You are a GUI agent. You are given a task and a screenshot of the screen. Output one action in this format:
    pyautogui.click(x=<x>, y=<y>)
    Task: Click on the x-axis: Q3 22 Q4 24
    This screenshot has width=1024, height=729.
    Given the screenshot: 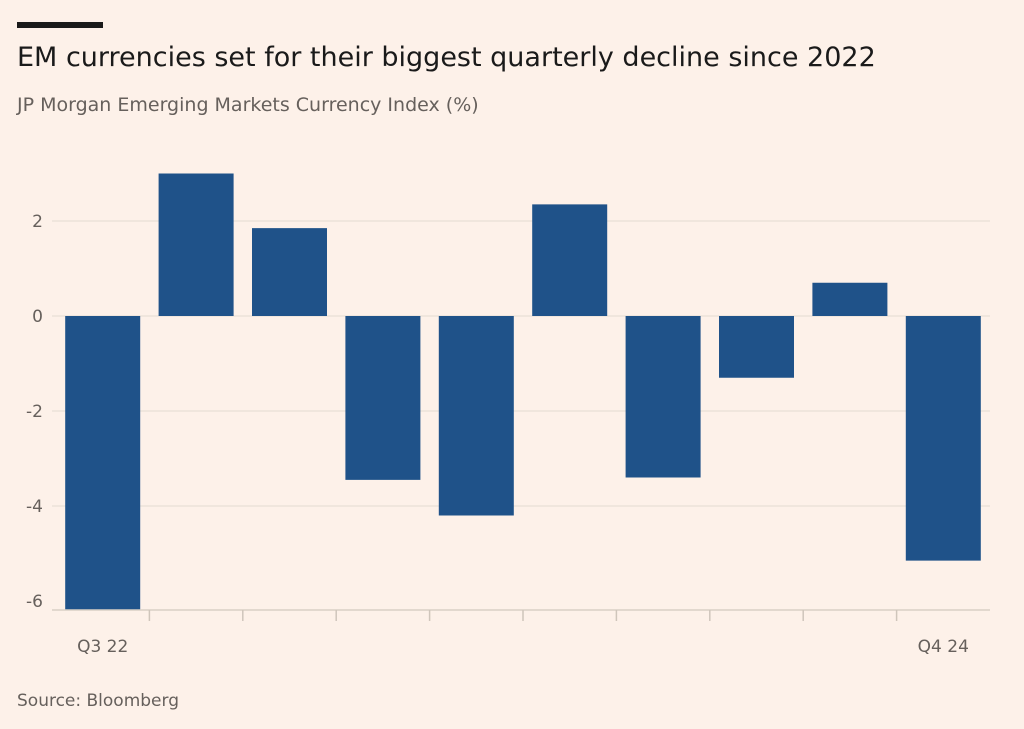 What is the action you would take?
    pyautogui.click(x=521, y=633)
    